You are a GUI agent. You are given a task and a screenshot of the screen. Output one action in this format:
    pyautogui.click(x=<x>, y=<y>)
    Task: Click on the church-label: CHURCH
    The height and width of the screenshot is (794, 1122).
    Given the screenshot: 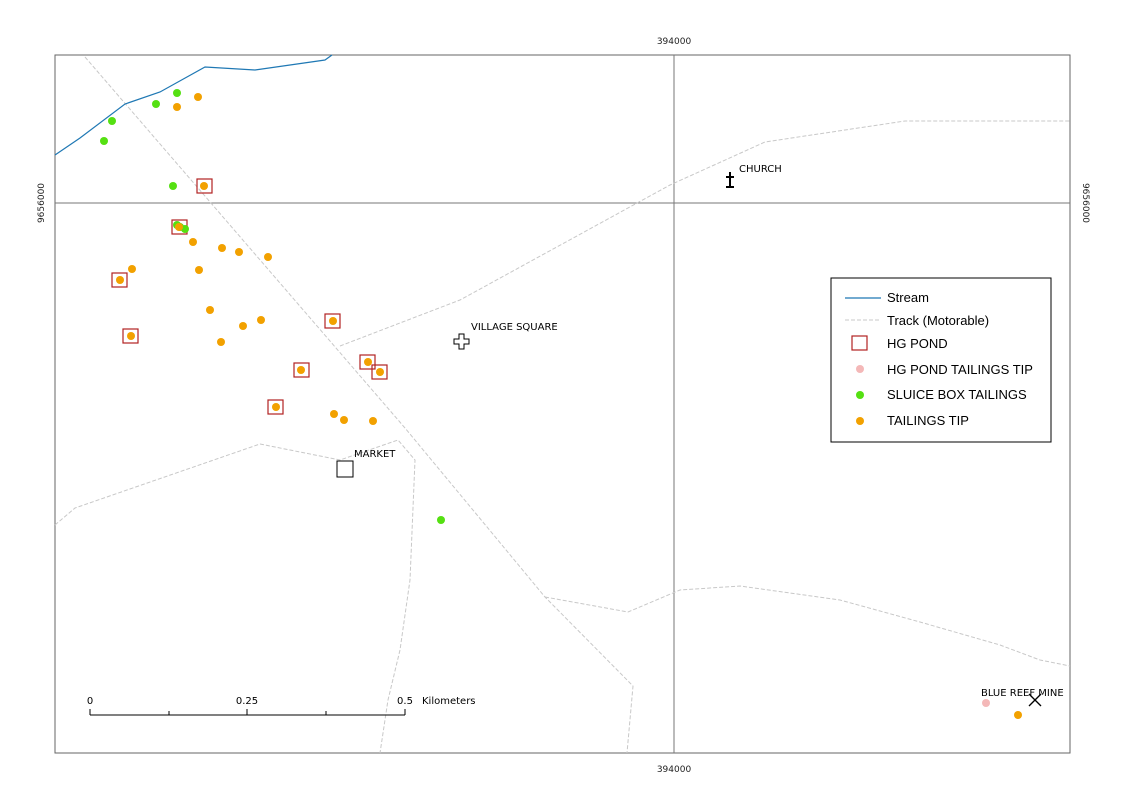 What is the action you would take?
    pyautogui.click(x=760, y=169)
    